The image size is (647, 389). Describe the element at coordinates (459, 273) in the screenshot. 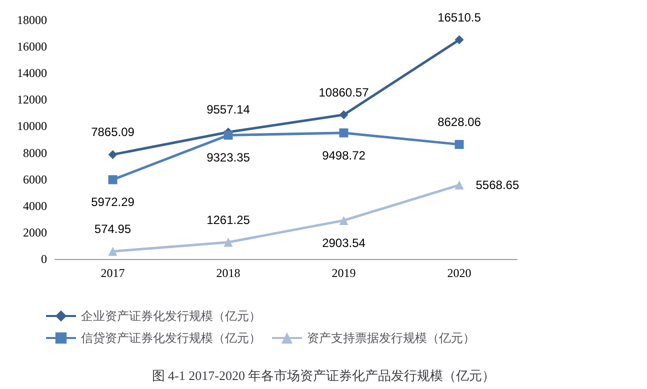

I see `x-tick-label: 2020` at that location.